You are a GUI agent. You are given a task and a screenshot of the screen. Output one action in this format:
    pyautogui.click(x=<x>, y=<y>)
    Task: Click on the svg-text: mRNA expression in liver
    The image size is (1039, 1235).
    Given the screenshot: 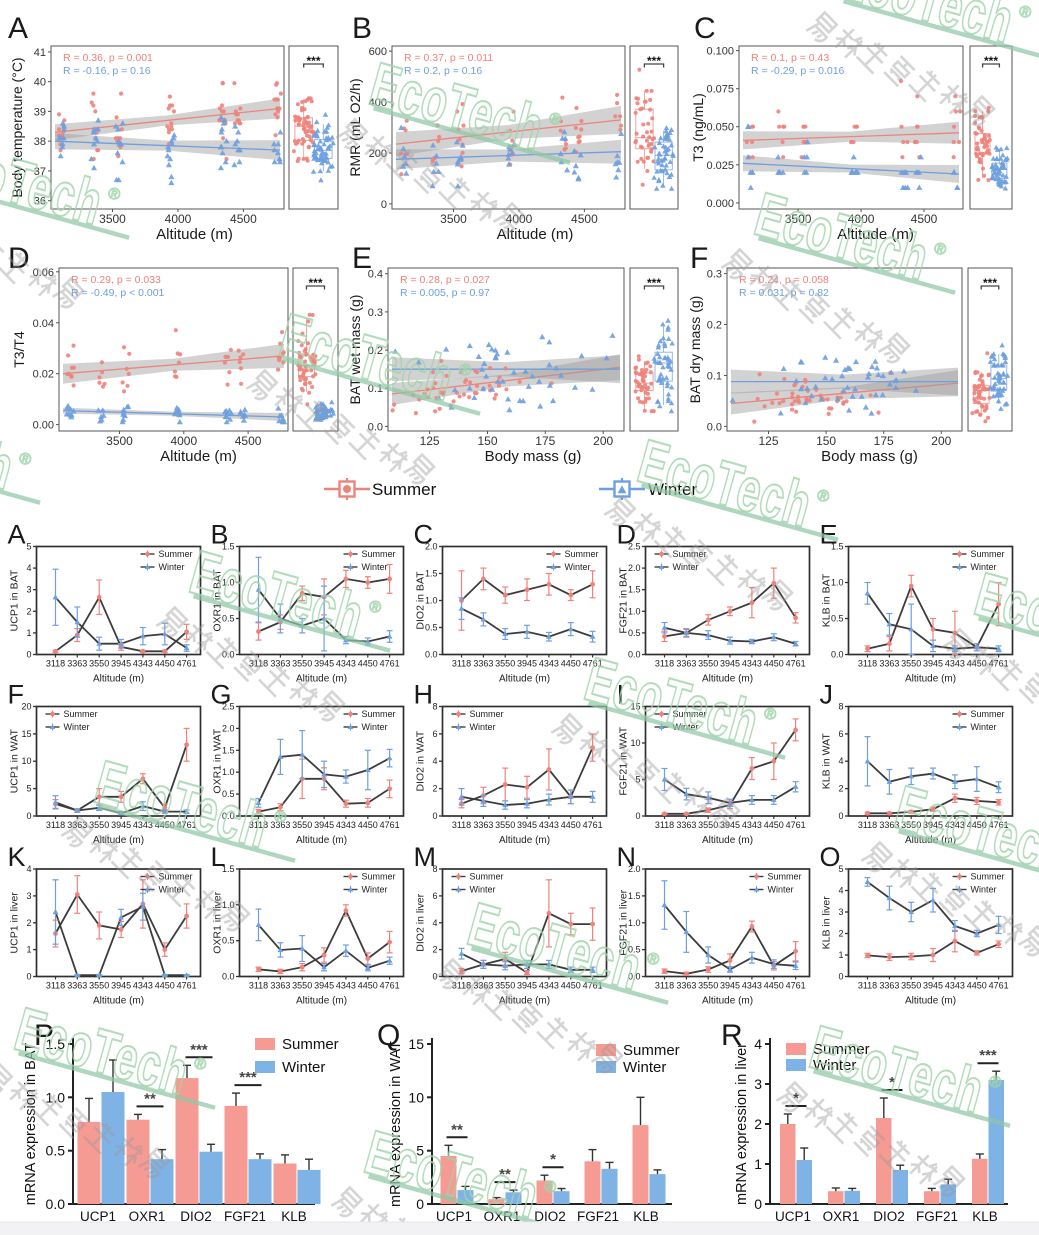 What is the action you would take?
    pyautogui.click(x=742, y=1124)
    